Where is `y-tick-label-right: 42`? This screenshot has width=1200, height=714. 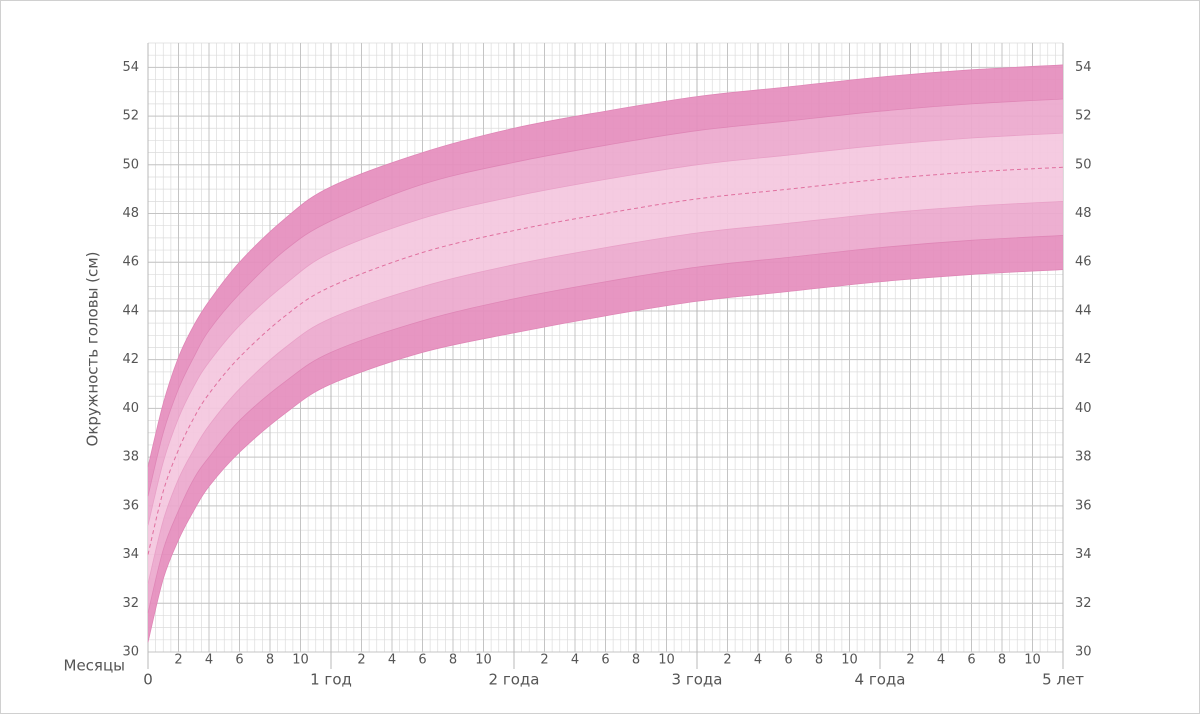 y-tick-label-right: 42 is located at coordinates (1083, 359).